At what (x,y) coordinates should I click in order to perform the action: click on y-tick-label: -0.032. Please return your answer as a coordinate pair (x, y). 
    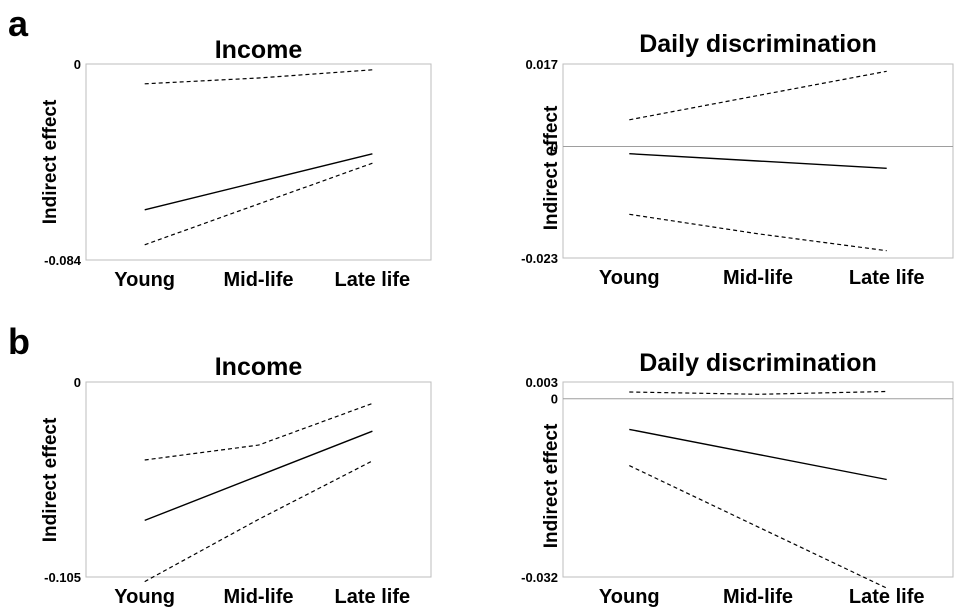
    Looking at the image, I should click on (539, 577).